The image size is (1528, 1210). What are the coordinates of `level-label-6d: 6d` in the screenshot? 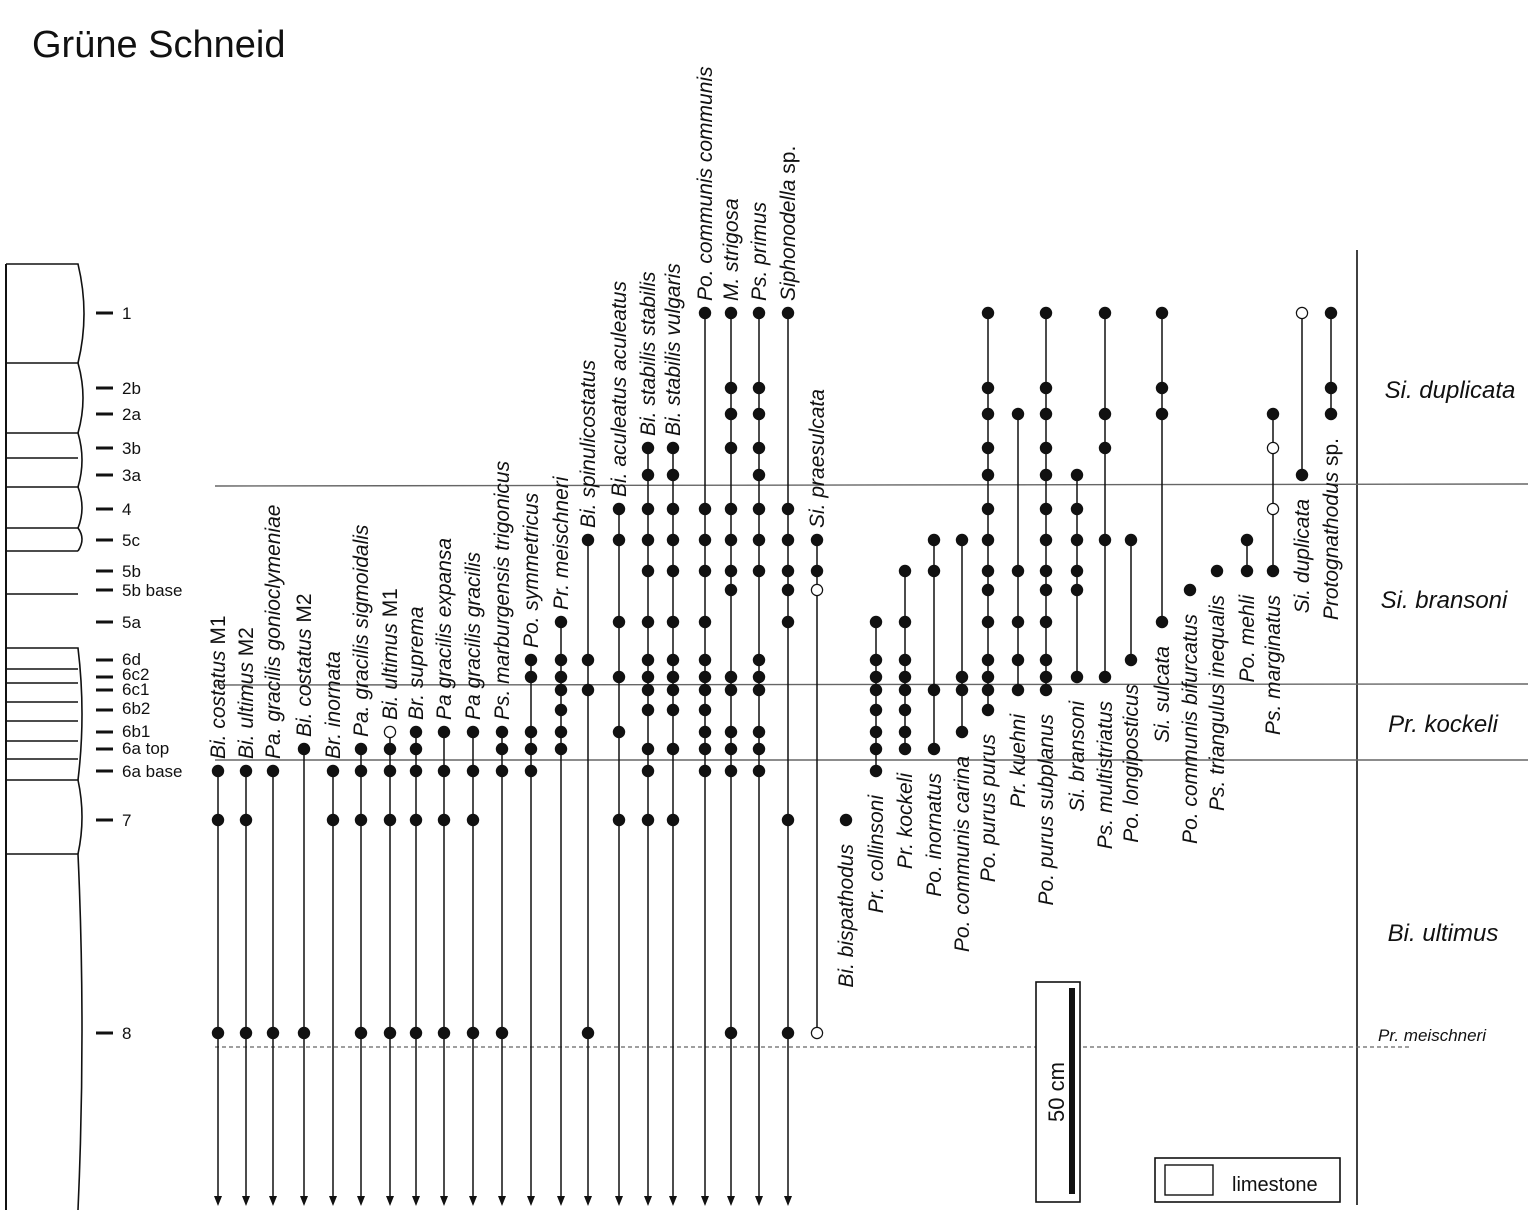 It's located at (131, 659).